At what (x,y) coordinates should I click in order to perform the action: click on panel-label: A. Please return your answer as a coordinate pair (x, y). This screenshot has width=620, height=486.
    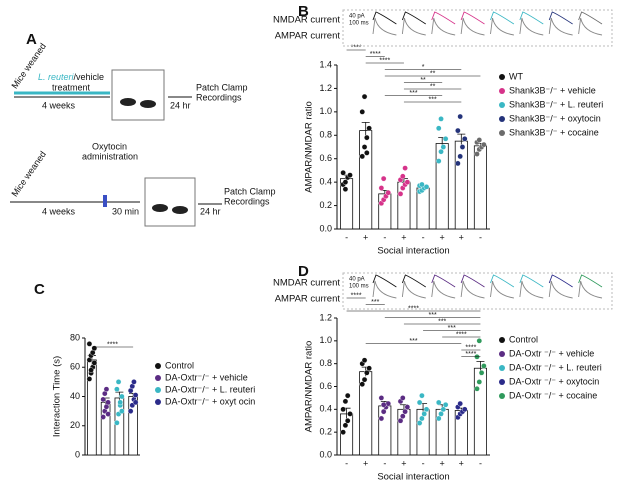
    Looking at the image, I should click on (31, 39).